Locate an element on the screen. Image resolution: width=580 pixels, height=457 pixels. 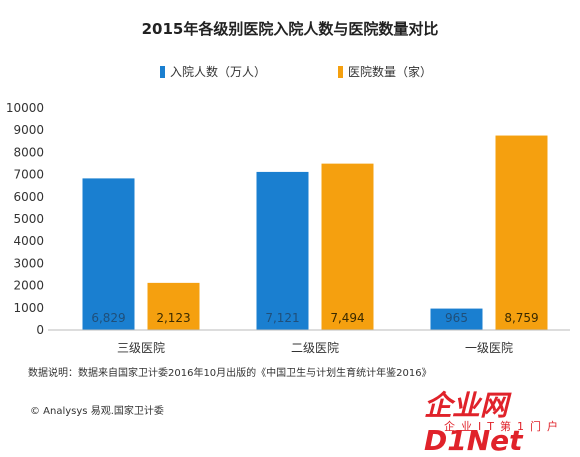
data-label: 8,759 is located at coordinates (521, 318).